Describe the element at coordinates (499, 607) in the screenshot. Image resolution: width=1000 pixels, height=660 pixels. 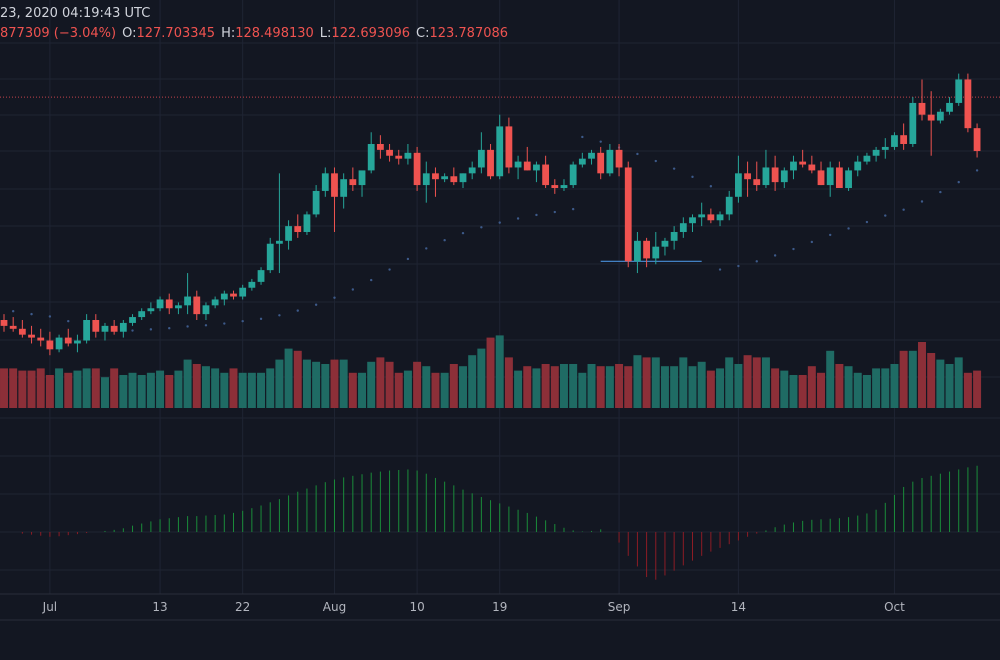
I see `x-tick-label: 19` at that location.